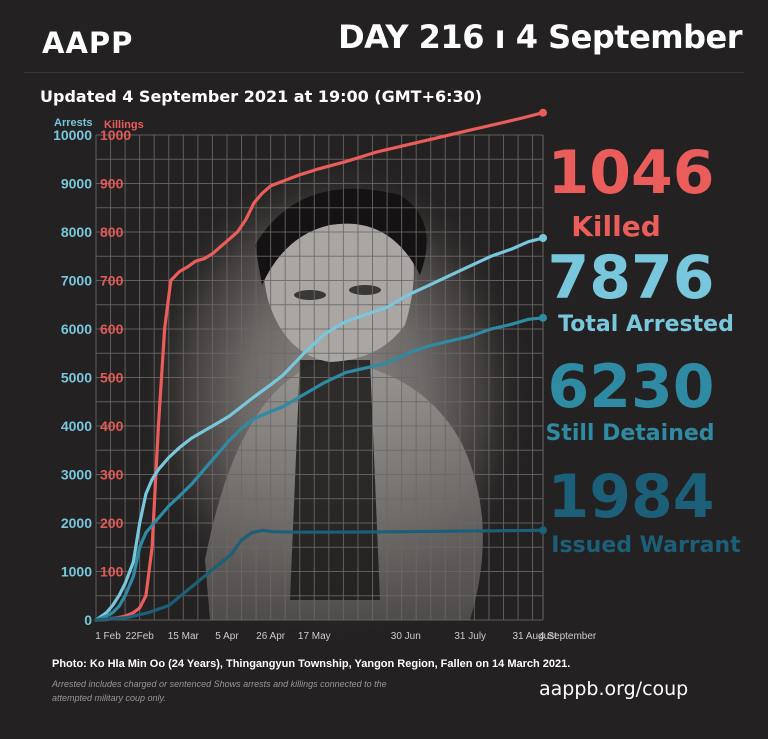 The image size is (768, 739). I want to click on series-endpoint-total-arrested, so click(543, 238).